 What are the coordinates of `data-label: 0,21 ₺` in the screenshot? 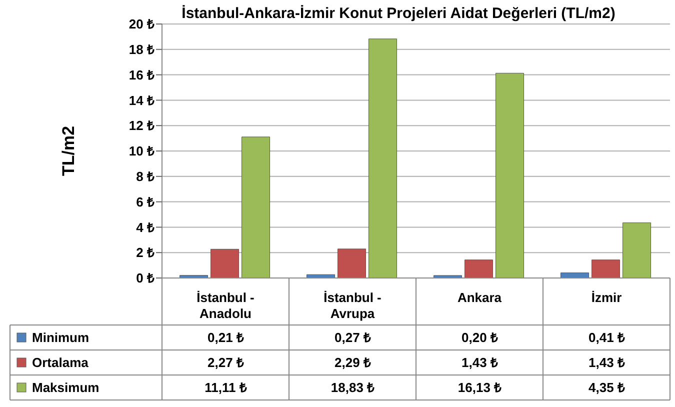 It's located at (226, 337).